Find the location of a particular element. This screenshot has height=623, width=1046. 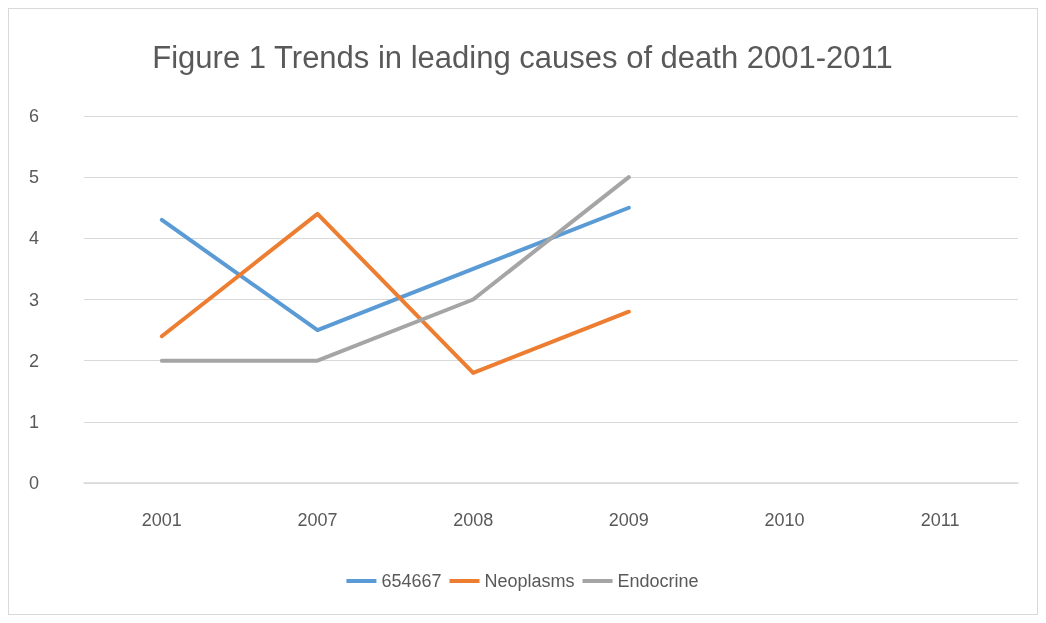

legend-label: Neoplasms is located at coordinates (529, 581).